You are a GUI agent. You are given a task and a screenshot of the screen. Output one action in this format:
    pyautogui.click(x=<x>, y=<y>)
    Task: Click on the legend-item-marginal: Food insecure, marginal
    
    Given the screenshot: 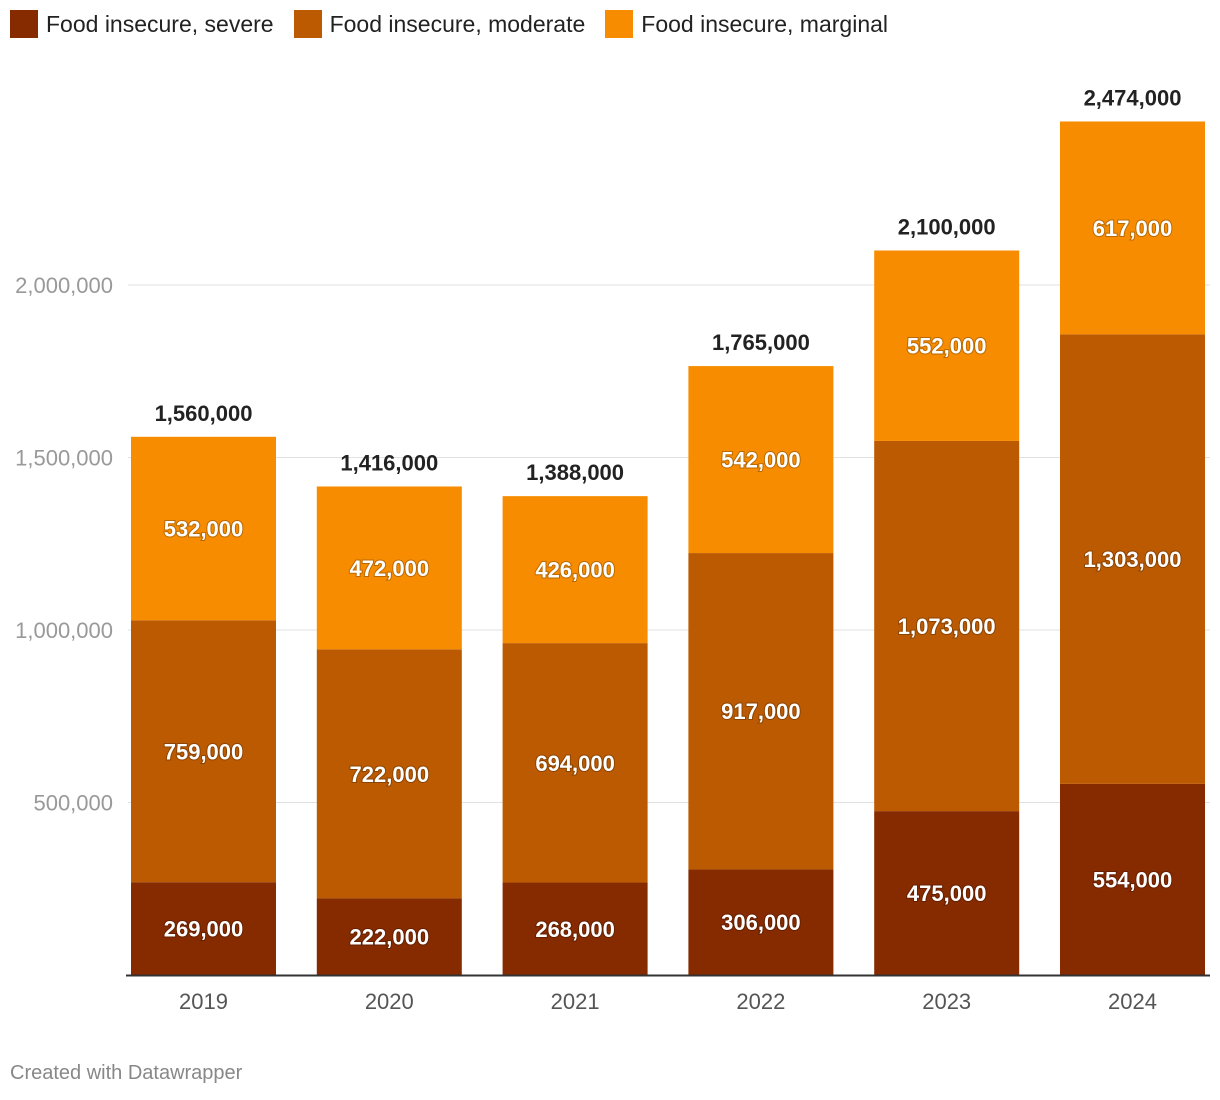 What is the action you would take?
    pyautogui.click(x=746, y=24)
    